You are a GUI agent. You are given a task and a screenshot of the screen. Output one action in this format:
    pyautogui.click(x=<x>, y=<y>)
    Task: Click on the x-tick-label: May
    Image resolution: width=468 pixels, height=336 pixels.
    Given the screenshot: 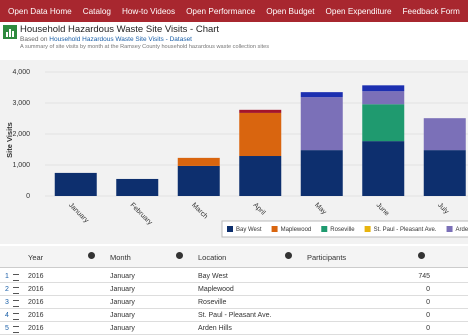 What is the action you would take?
    pyautogui.click(x=320, y=209)
    